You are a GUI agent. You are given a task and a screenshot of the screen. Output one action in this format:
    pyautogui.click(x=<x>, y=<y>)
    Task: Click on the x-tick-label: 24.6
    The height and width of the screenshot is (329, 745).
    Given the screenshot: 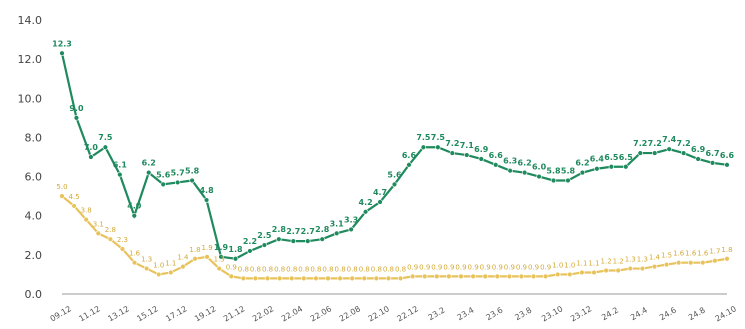 What is the action you would take?
    pyautogui.click(x=668, y=313)
    